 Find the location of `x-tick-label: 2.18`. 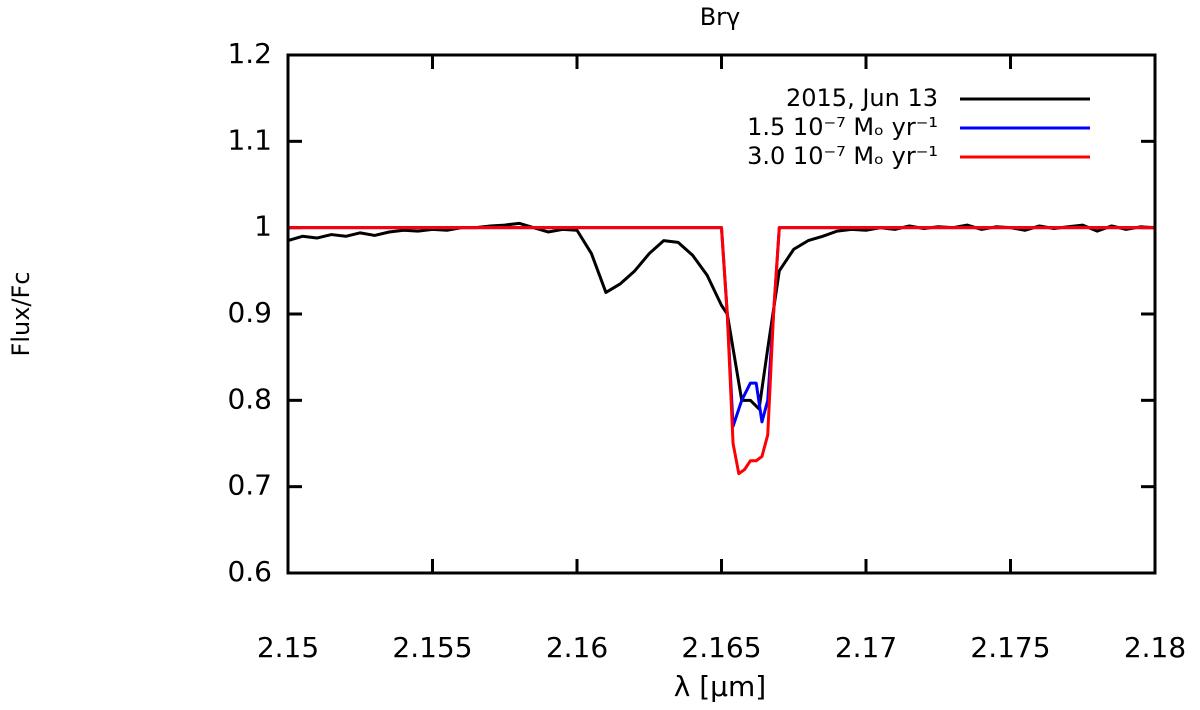

x-tick-label: 2.18 is located at coordinates (1155, 647).